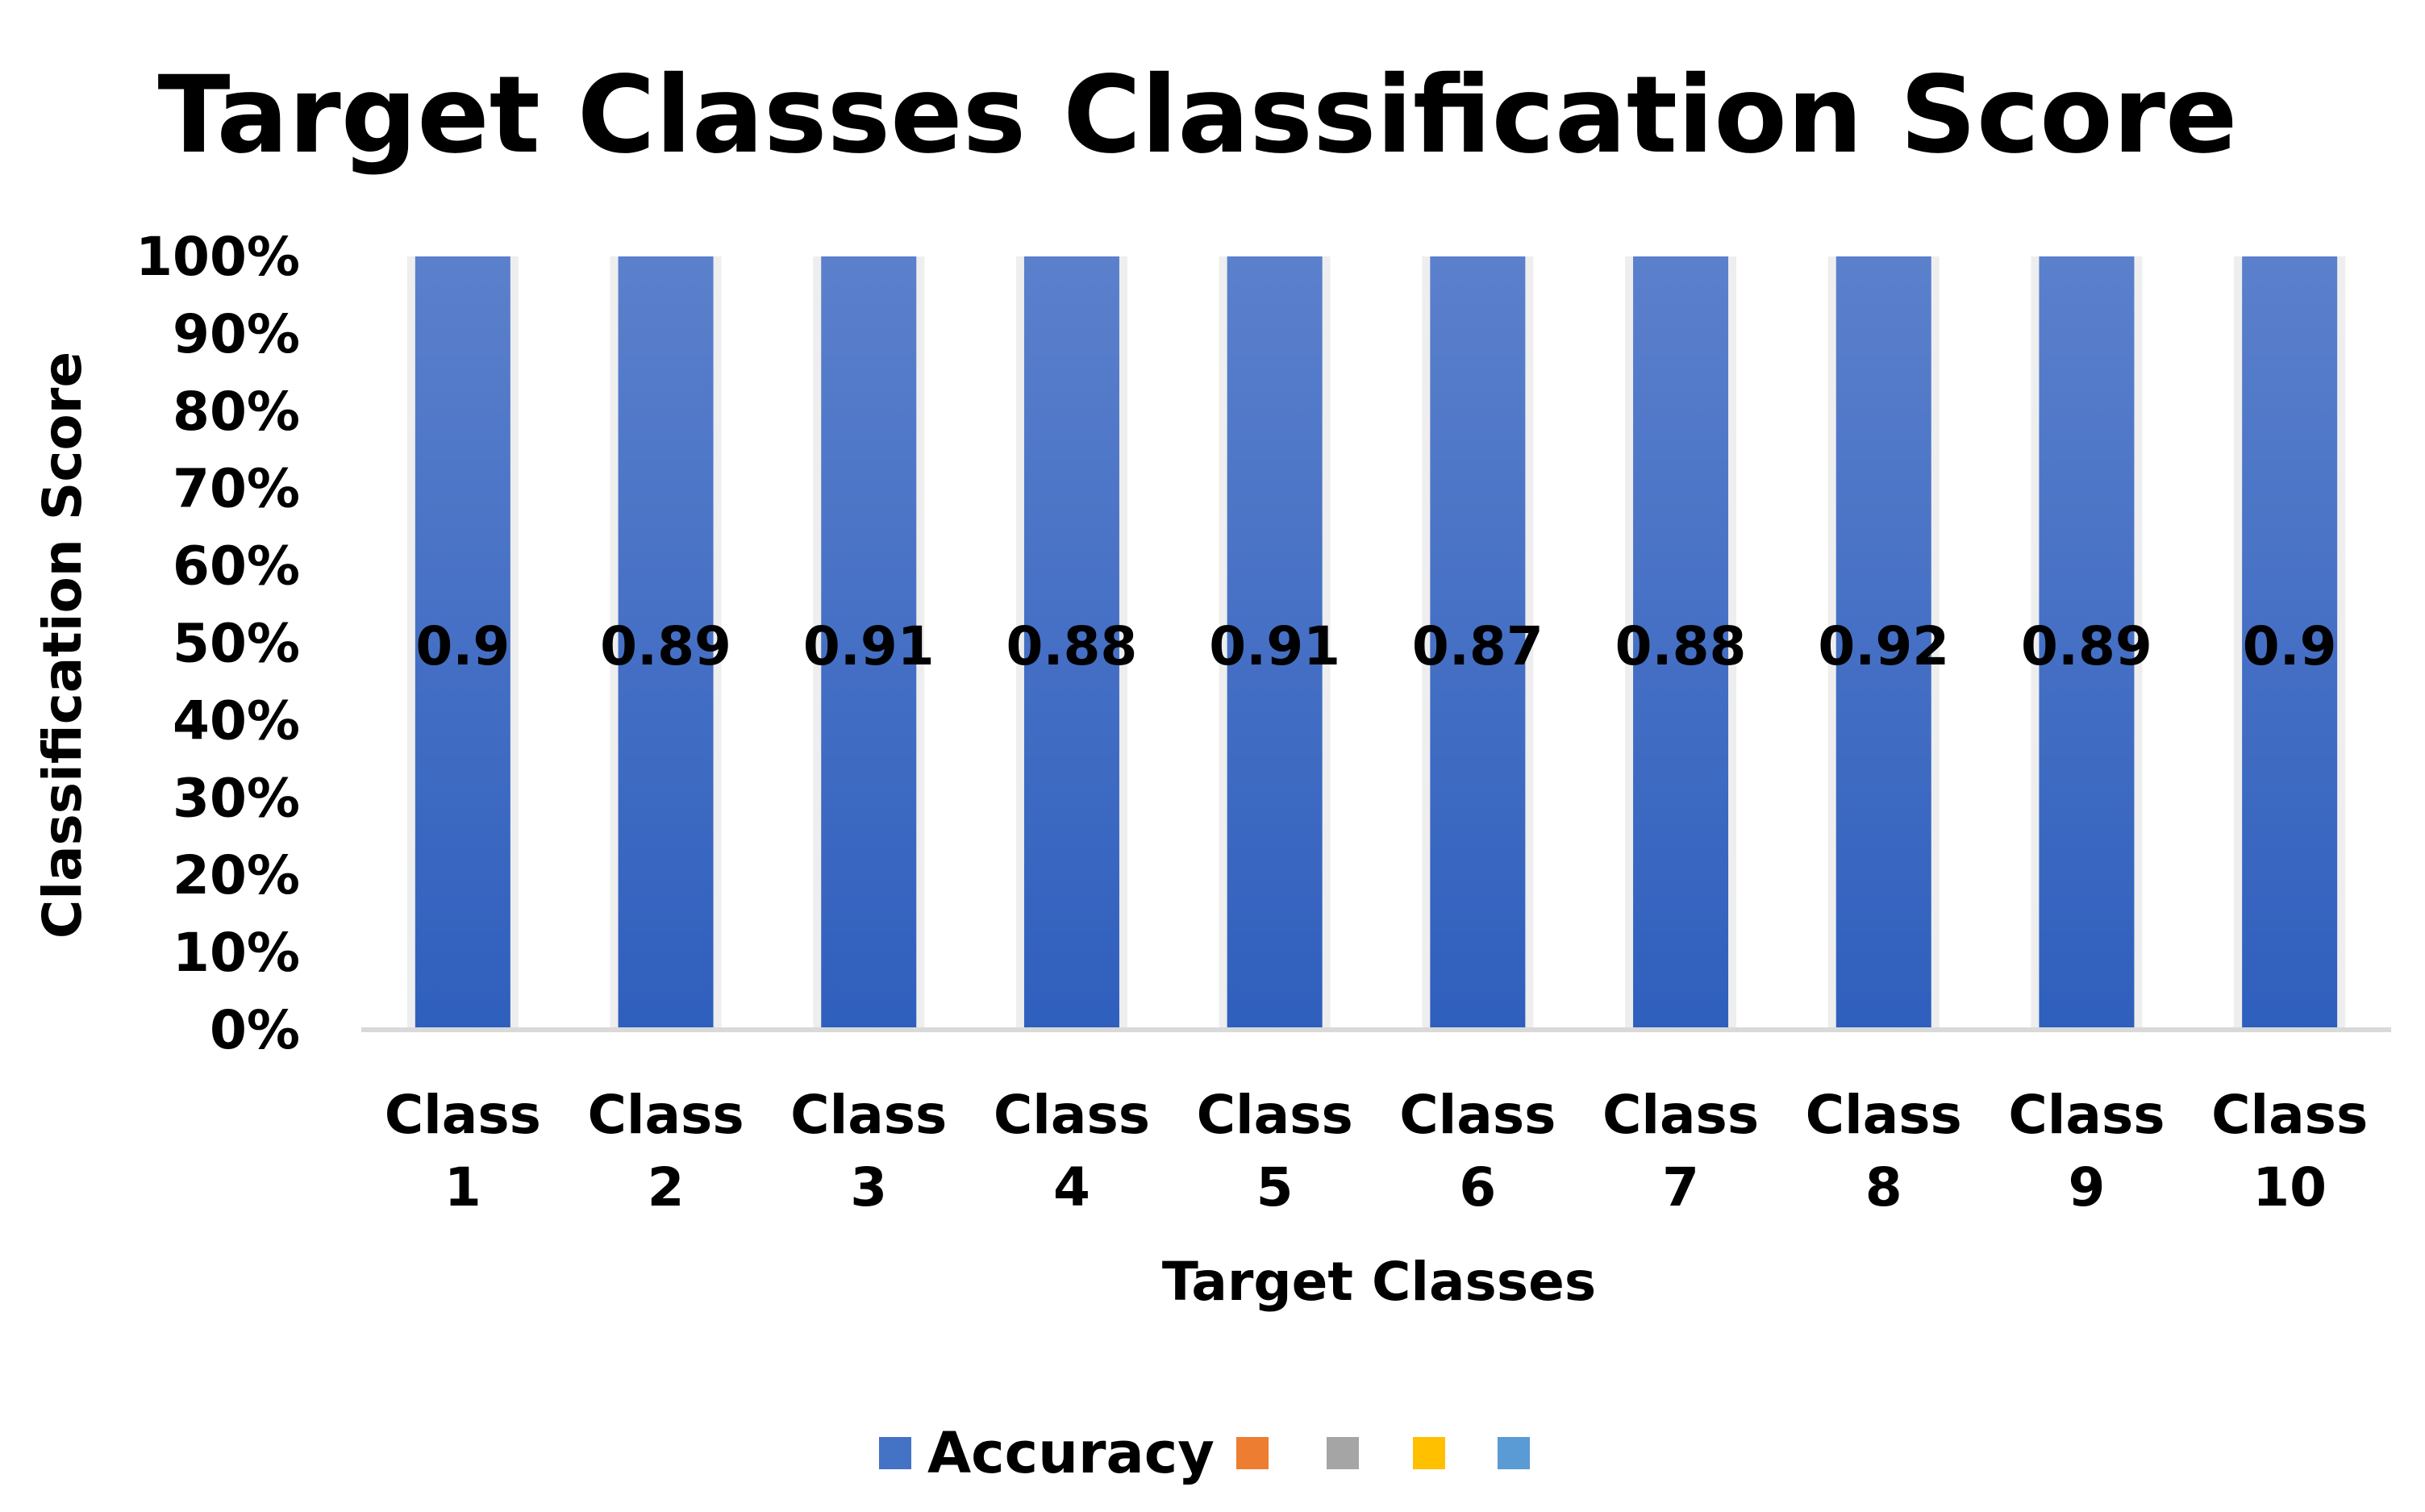 The image size is (2425, 1512). I want to click on y-axis-title: Classification Score, so click(62, 646).